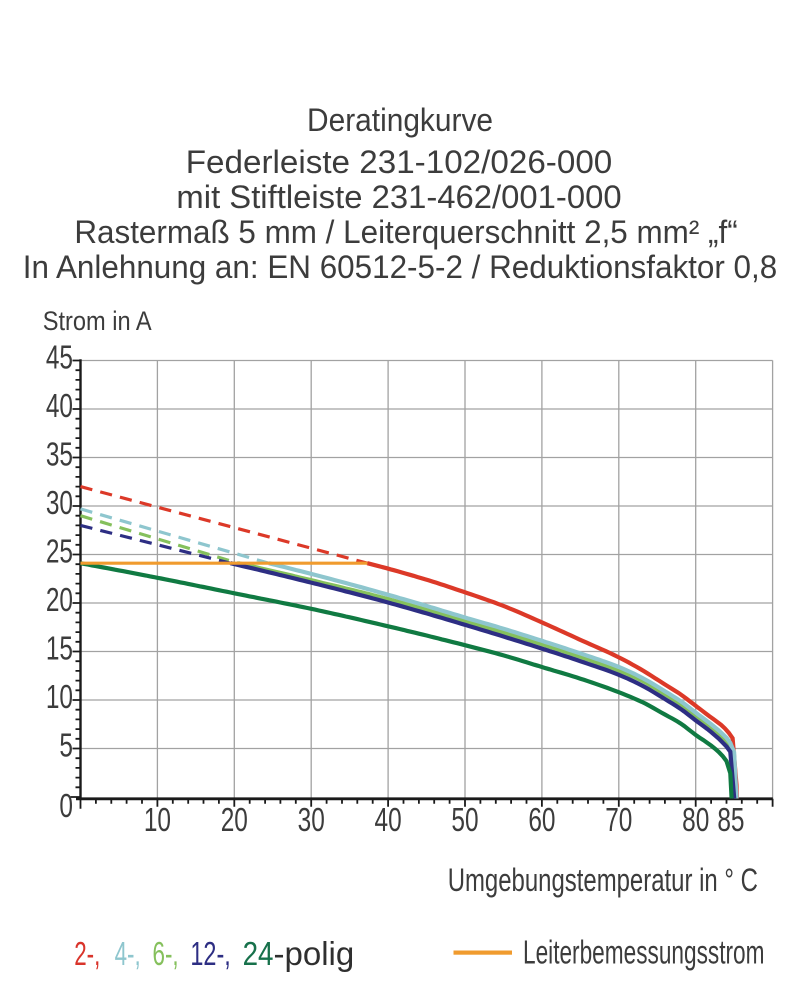 This screenshot has width=801, height=1000. Describe the element at coordinates (398, 197) in the screenshot. I see `svg-text:mit Stiftleiste 231-462/001-00: mit Stiftleiste 231-462/001-000` at that location.